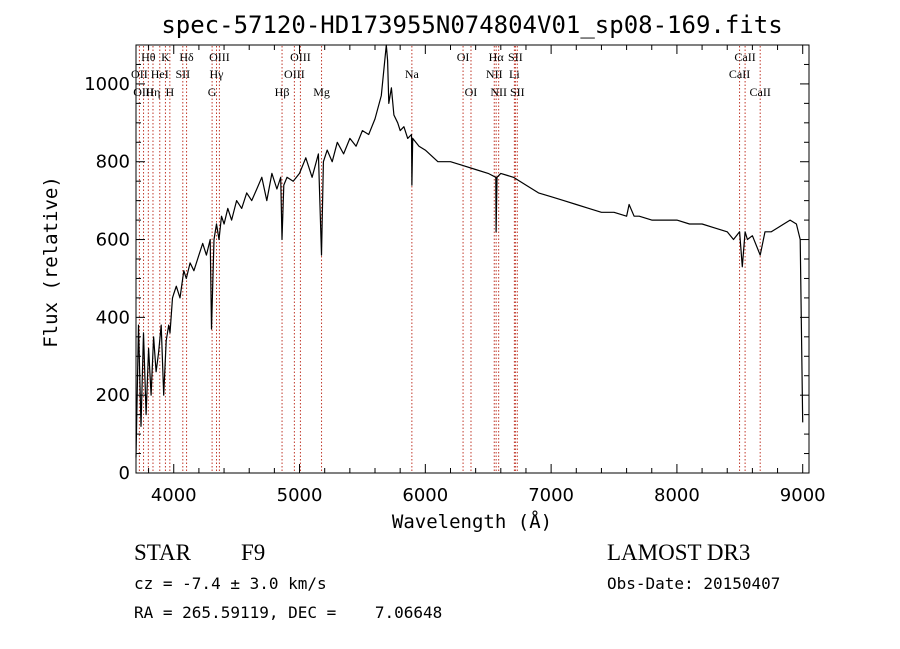 Image resolution: width=900 pixels, height=649 pixels. I want to click on line-label: Hβ, so click(282, 92).